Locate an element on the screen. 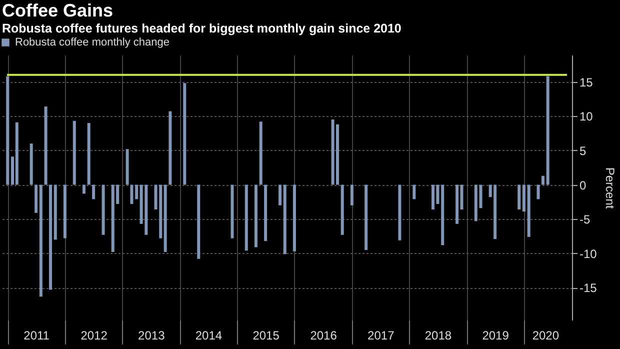 The image size is (620, 349). legend-label: Robusta coffee monthly change is located at coordinates (92, 42).